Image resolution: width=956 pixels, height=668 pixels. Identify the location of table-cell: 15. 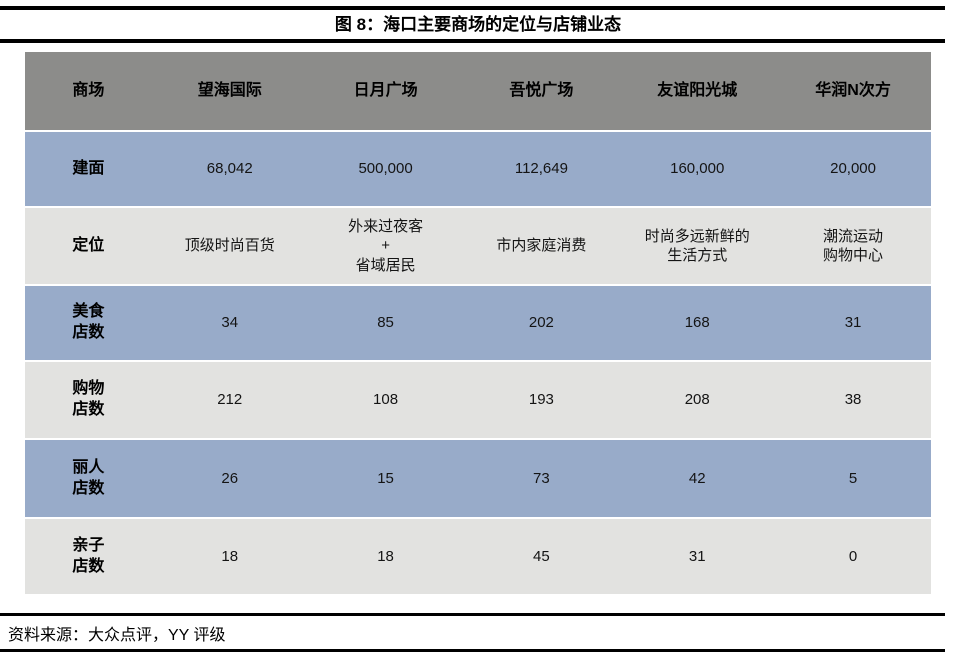
(385, 478).